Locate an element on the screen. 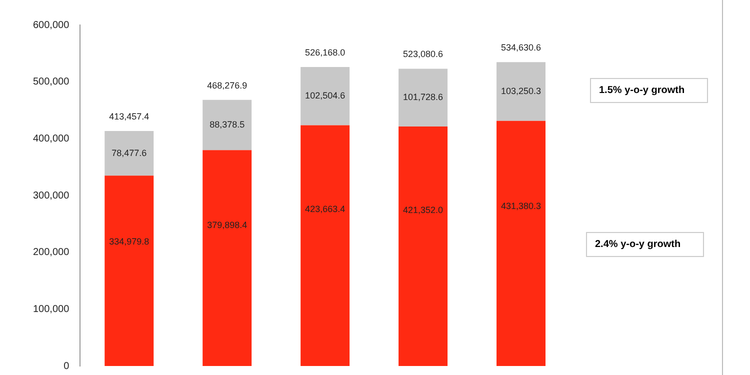 This screenshot has width=750, height=375. data-label: 78,477.6 is located at coordinates (129, 153).